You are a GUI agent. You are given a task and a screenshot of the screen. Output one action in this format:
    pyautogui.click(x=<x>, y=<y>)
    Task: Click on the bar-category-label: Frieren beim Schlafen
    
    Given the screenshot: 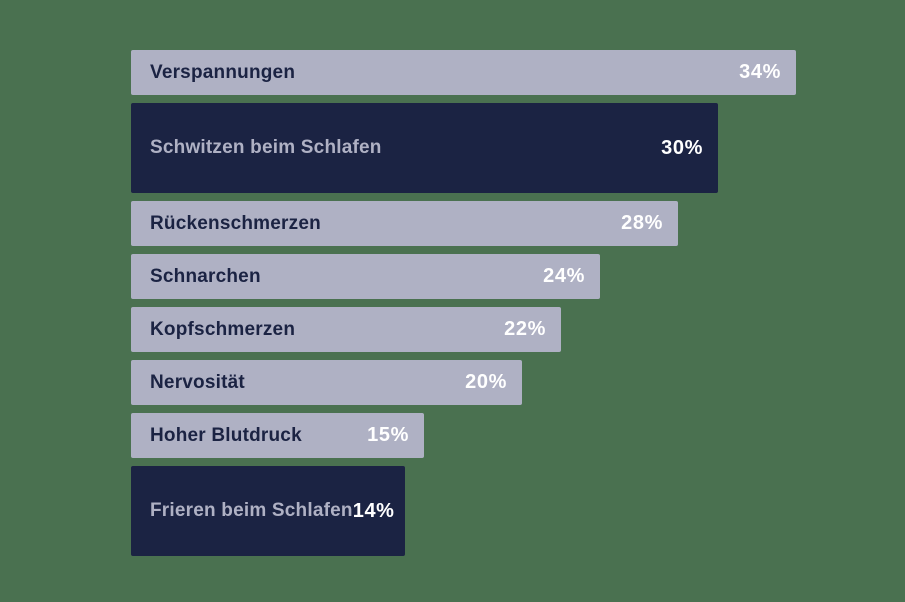 What is the action you would take?
    pyautogui.click(x=251, y=510)
    